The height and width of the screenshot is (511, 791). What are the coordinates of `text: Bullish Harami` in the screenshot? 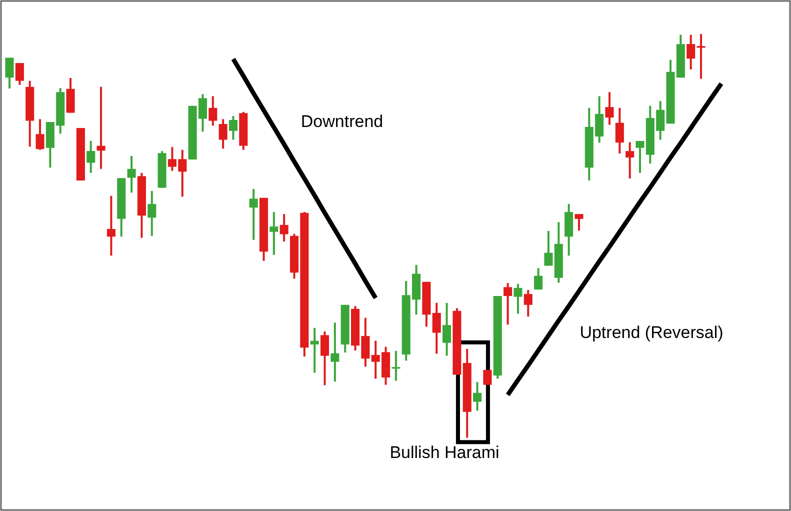 It's located at (445, 452).